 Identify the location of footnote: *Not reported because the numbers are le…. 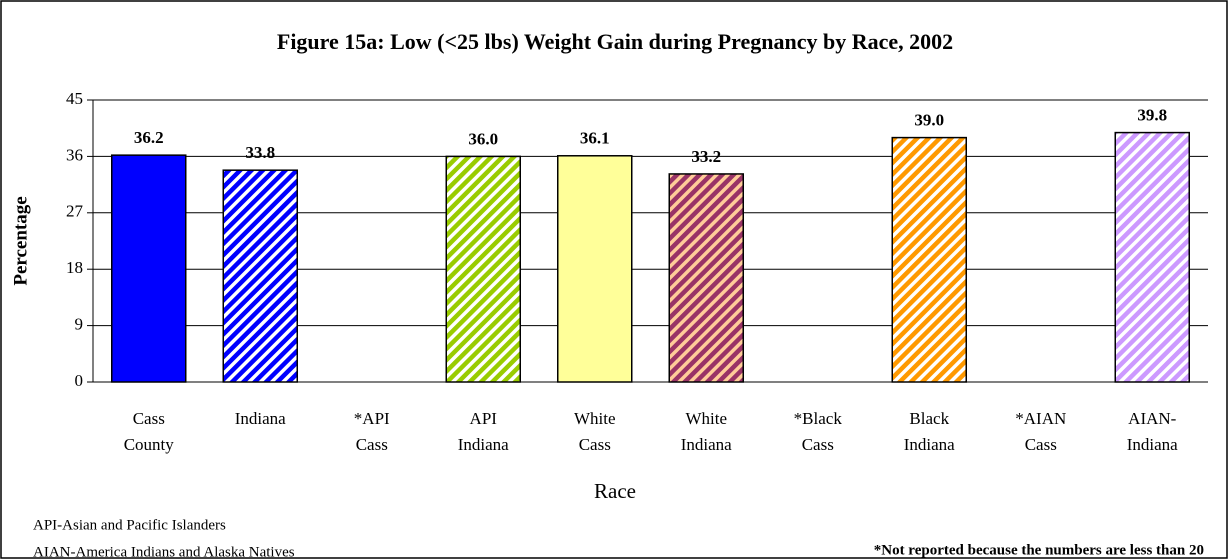
(1039, 550).